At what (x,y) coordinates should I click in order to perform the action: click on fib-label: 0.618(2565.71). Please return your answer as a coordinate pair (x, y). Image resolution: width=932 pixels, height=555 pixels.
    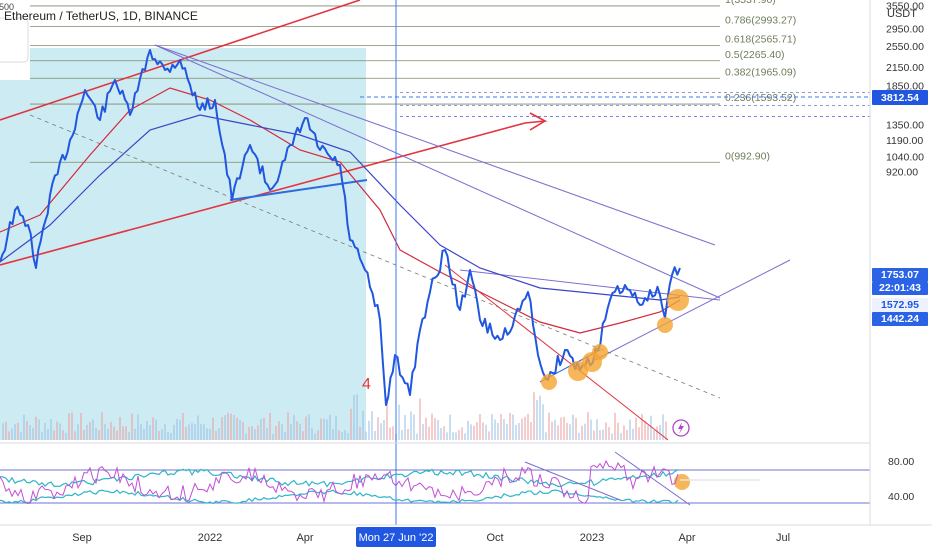
    Looking at the image, I should click on (760, 39).